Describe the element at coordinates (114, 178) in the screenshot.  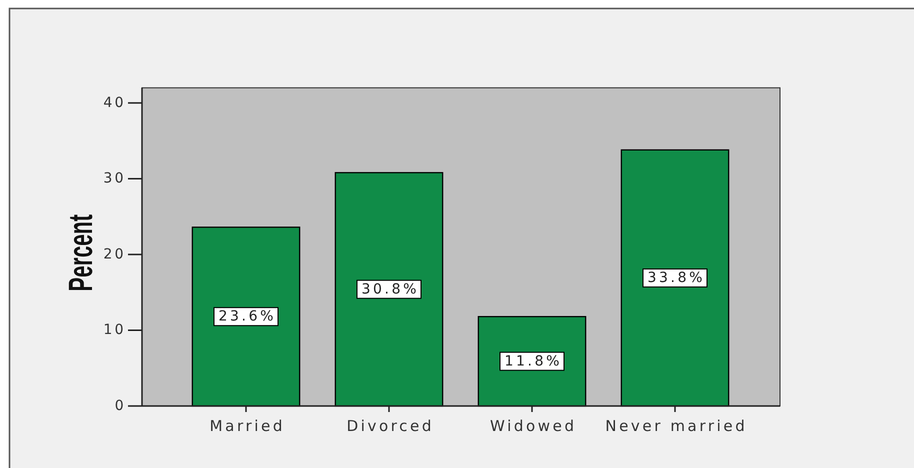
I see `y-tick-label: 30` at that location.